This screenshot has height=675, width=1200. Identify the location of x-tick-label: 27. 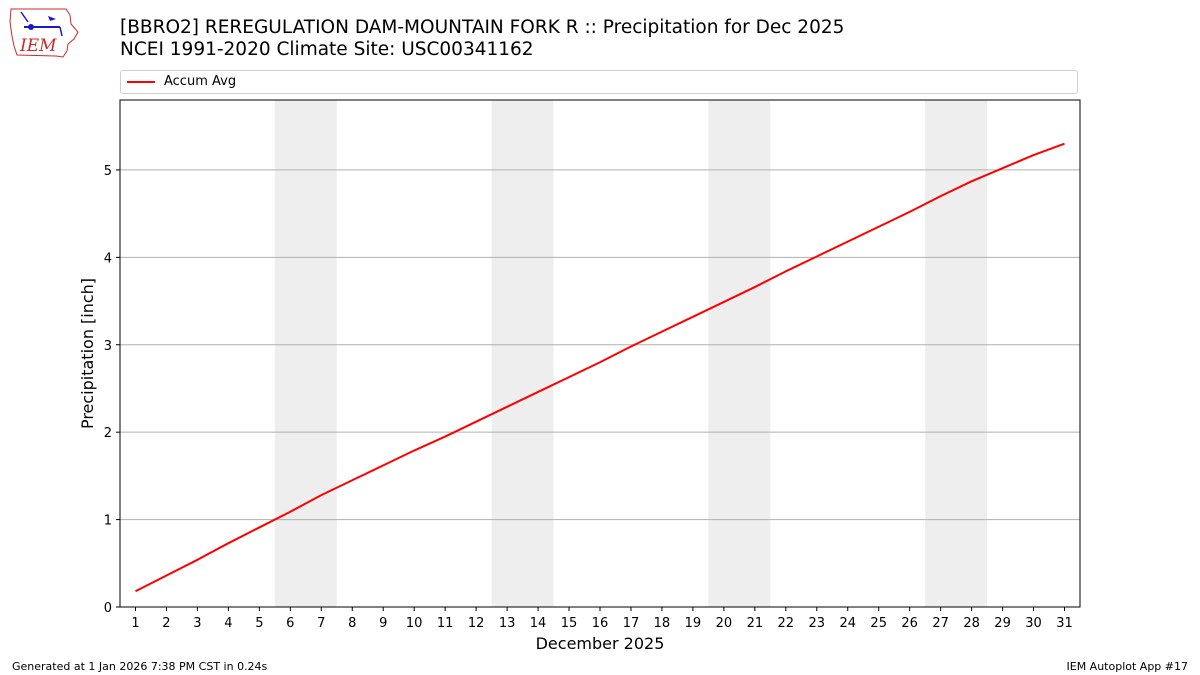
(940, 623).